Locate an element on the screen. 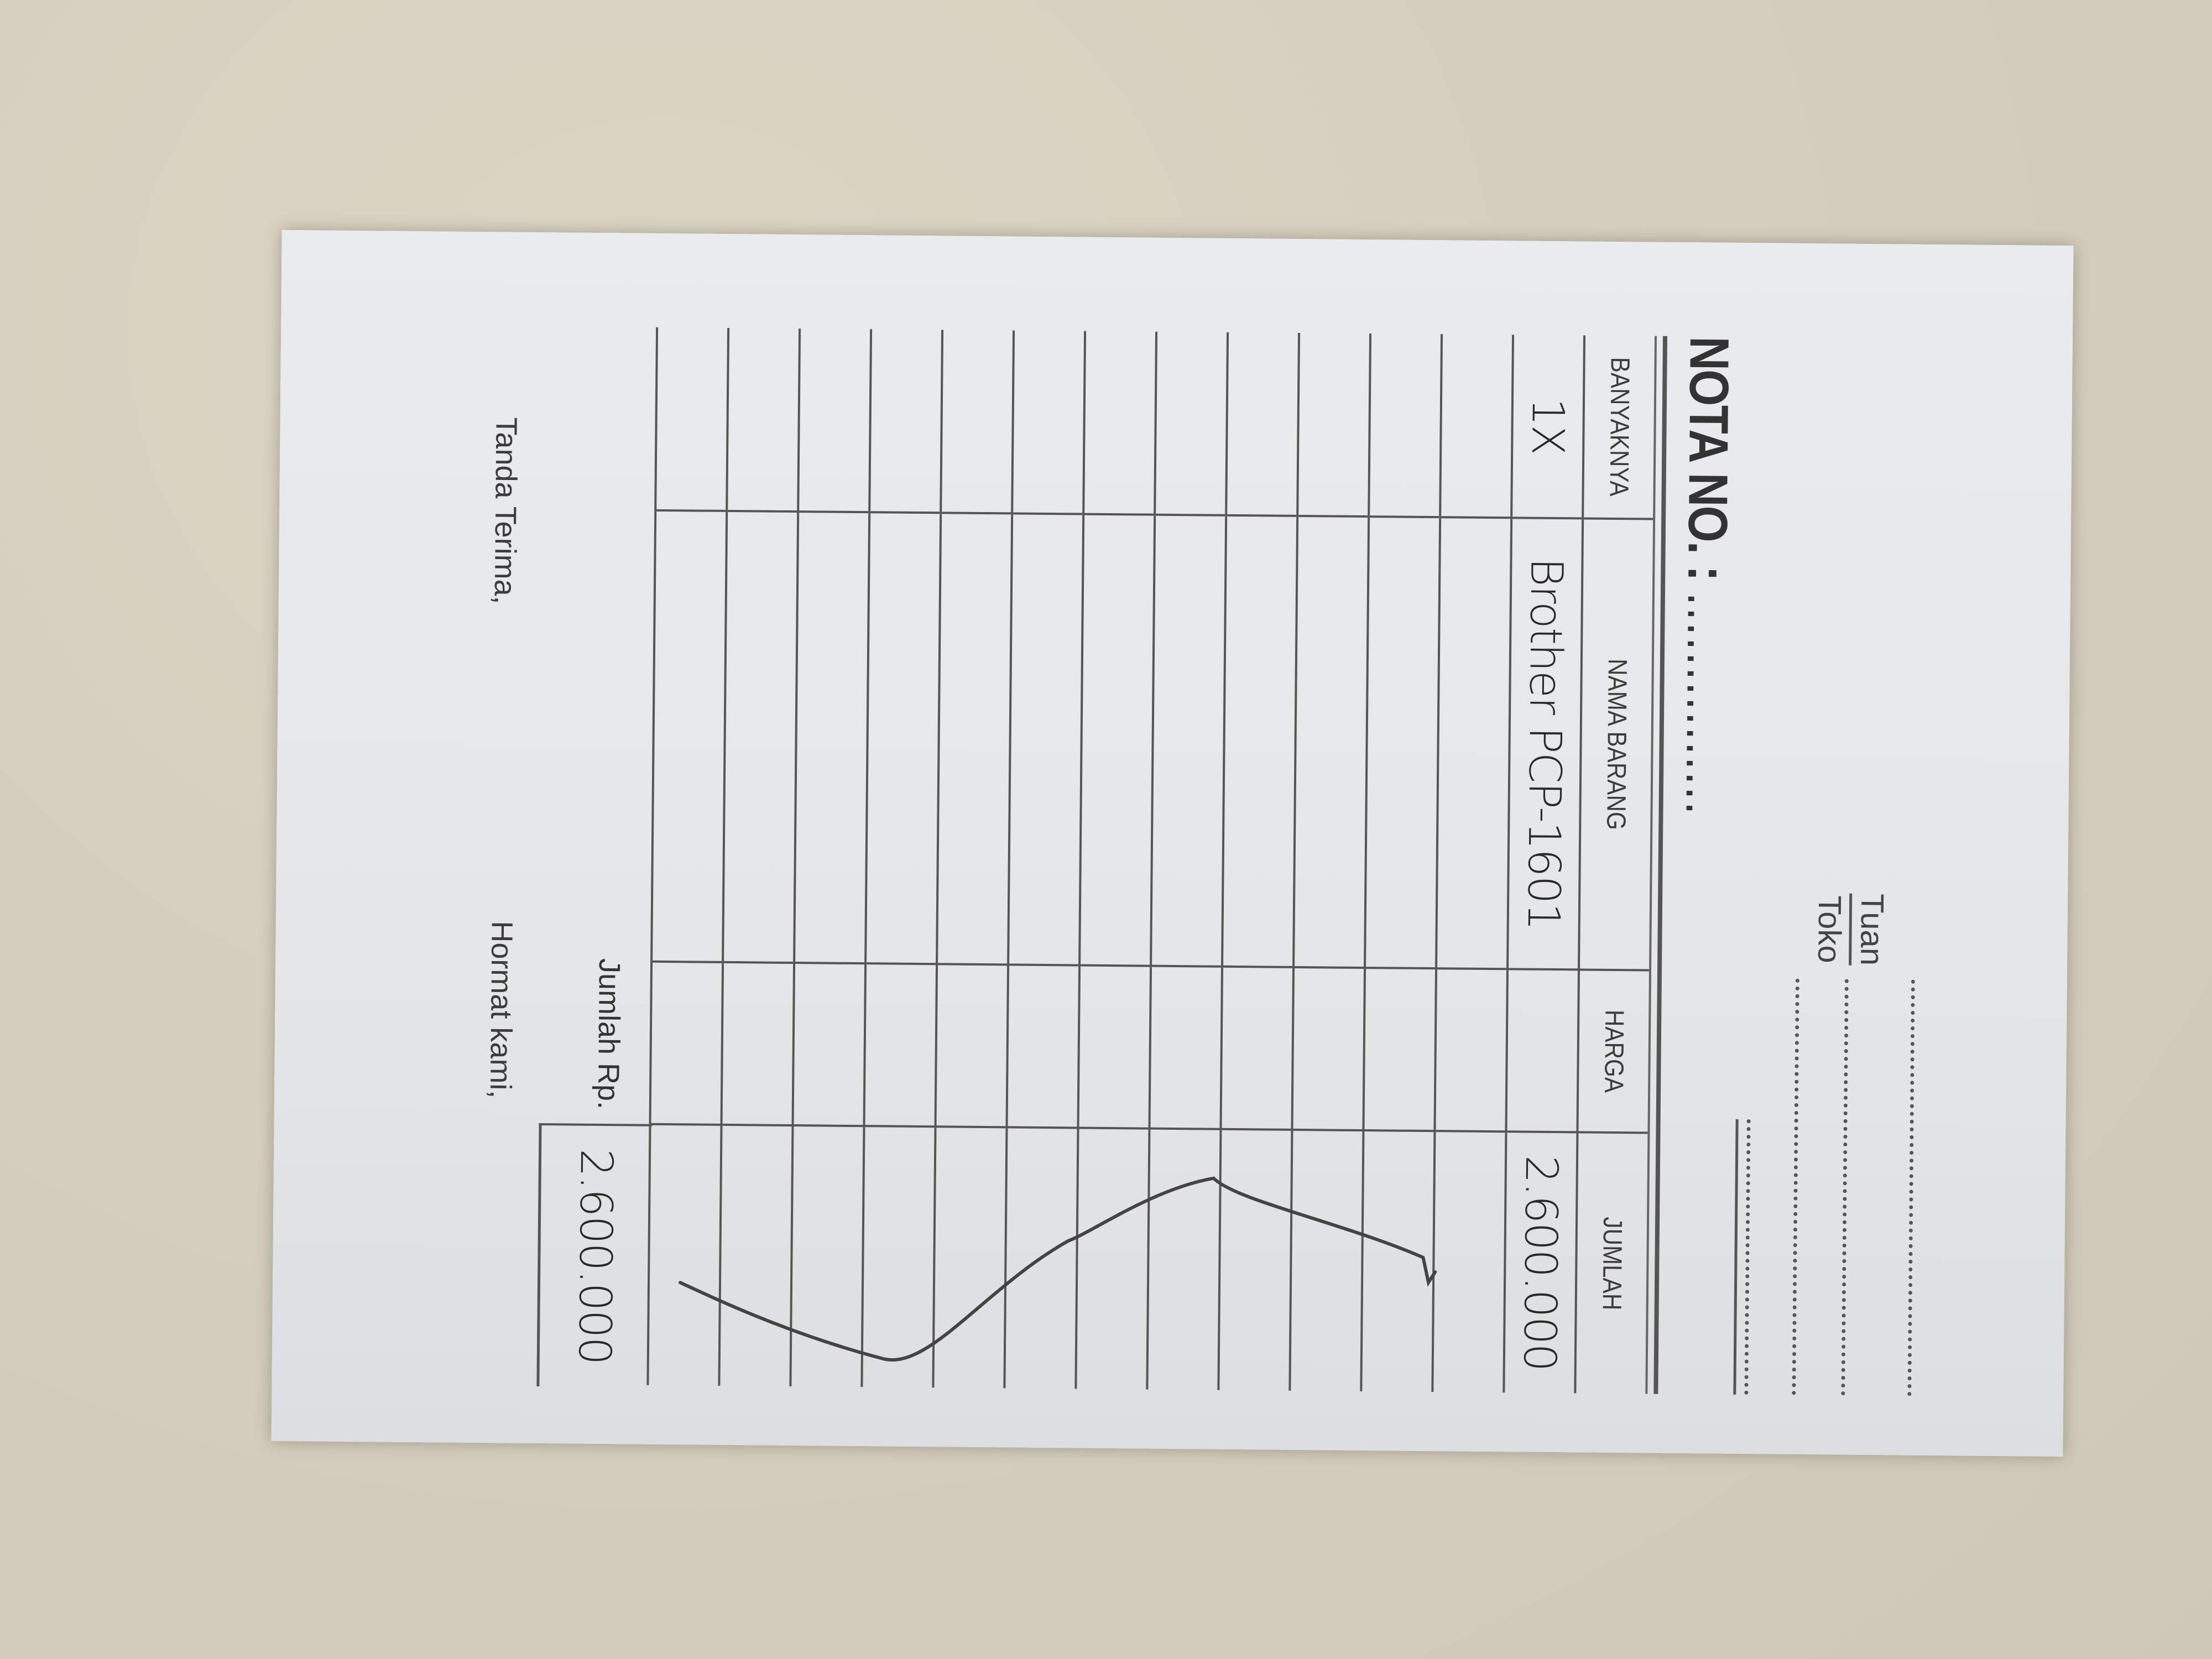  table-header-row: BANYAKNYA NAMA BARANG HARGA JUMLAH is located at coordinates (1615, 865).